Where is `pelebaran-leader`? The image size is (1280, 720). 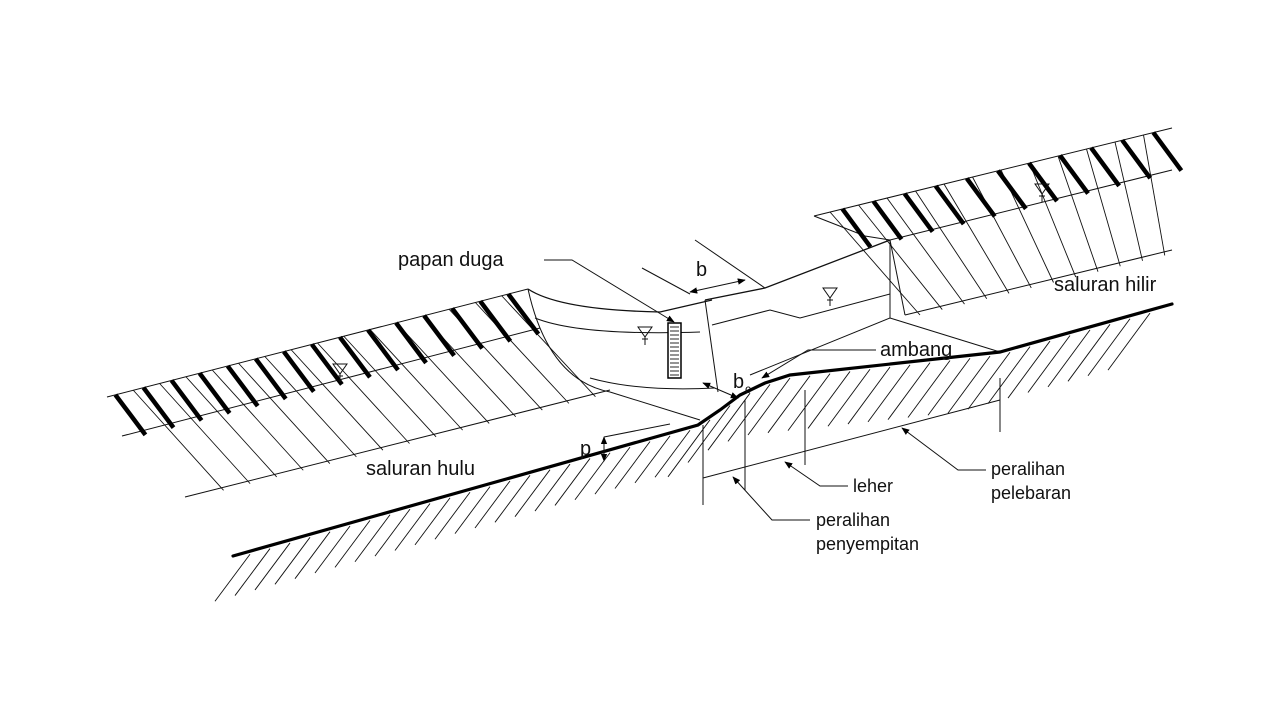
pelebaran-leader is located at coordinates (943, 449).